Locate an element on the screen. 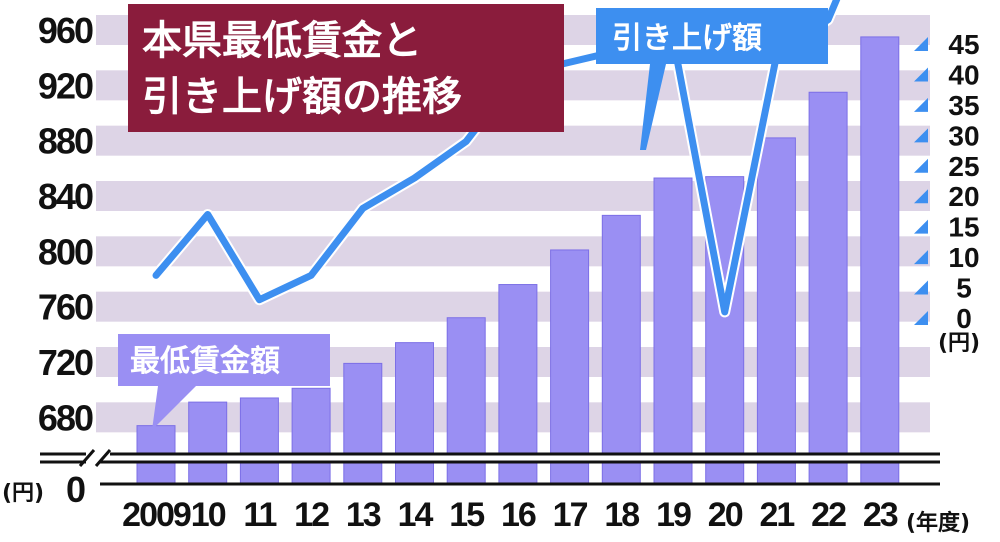 This screenshot has width=1000, height=542. x-tick-14: 14 is located at coordinates (416, 515).